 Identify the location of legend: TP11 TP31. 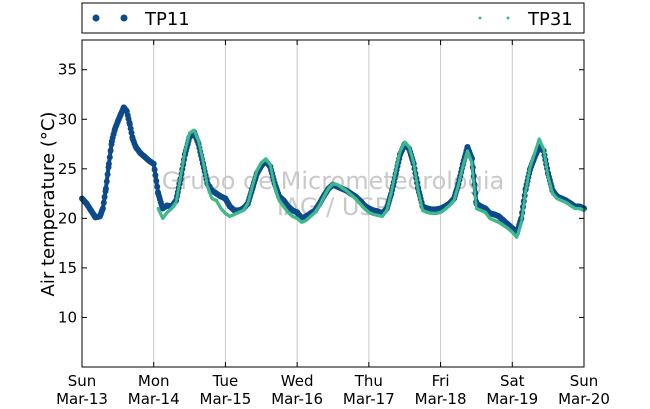
(333, 18).